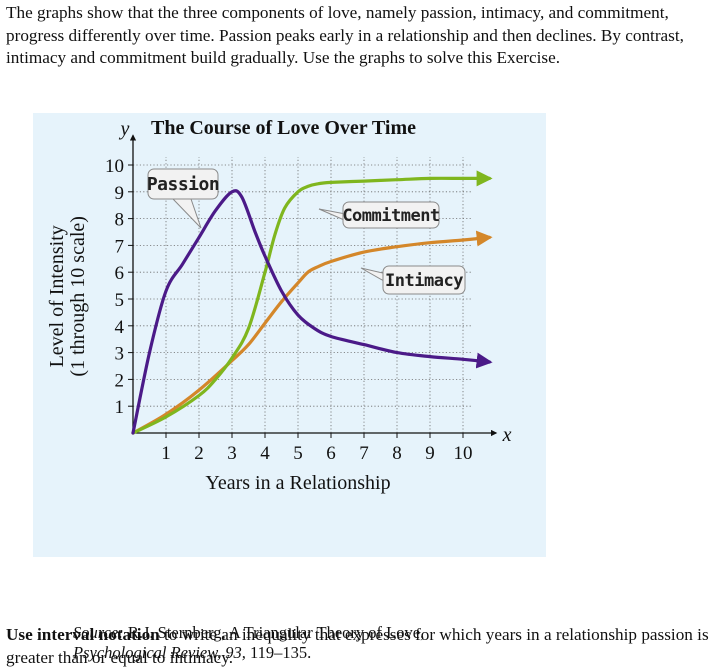  What do you see at coordinates (232, 453) in the screenshot?
I see `x-tick-label: 3` at bounding box center [232, 453].